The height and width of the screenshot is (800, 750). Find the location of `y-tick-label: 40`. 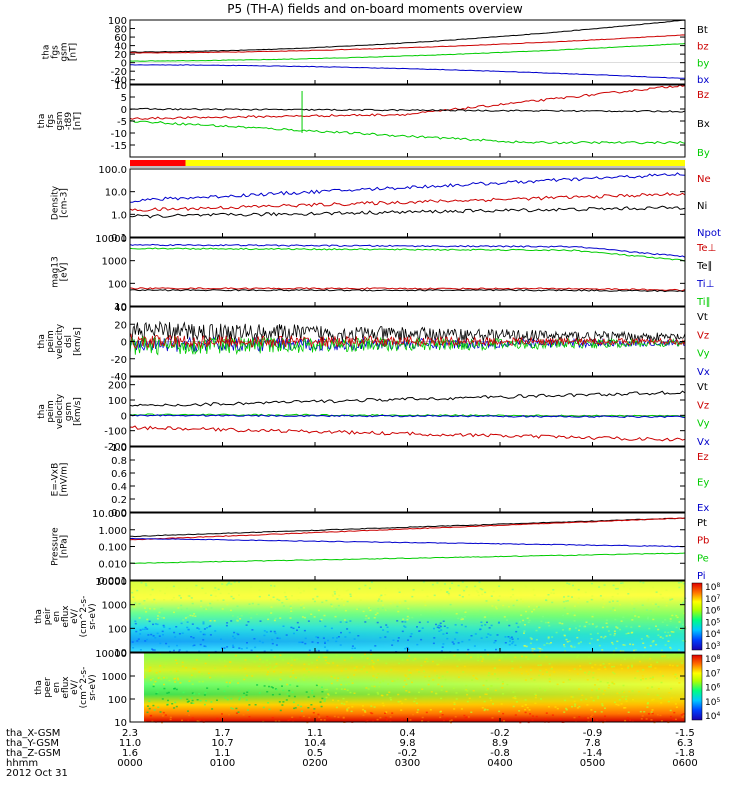

y-tick-label: 40 is located at coordinates (120, 308).